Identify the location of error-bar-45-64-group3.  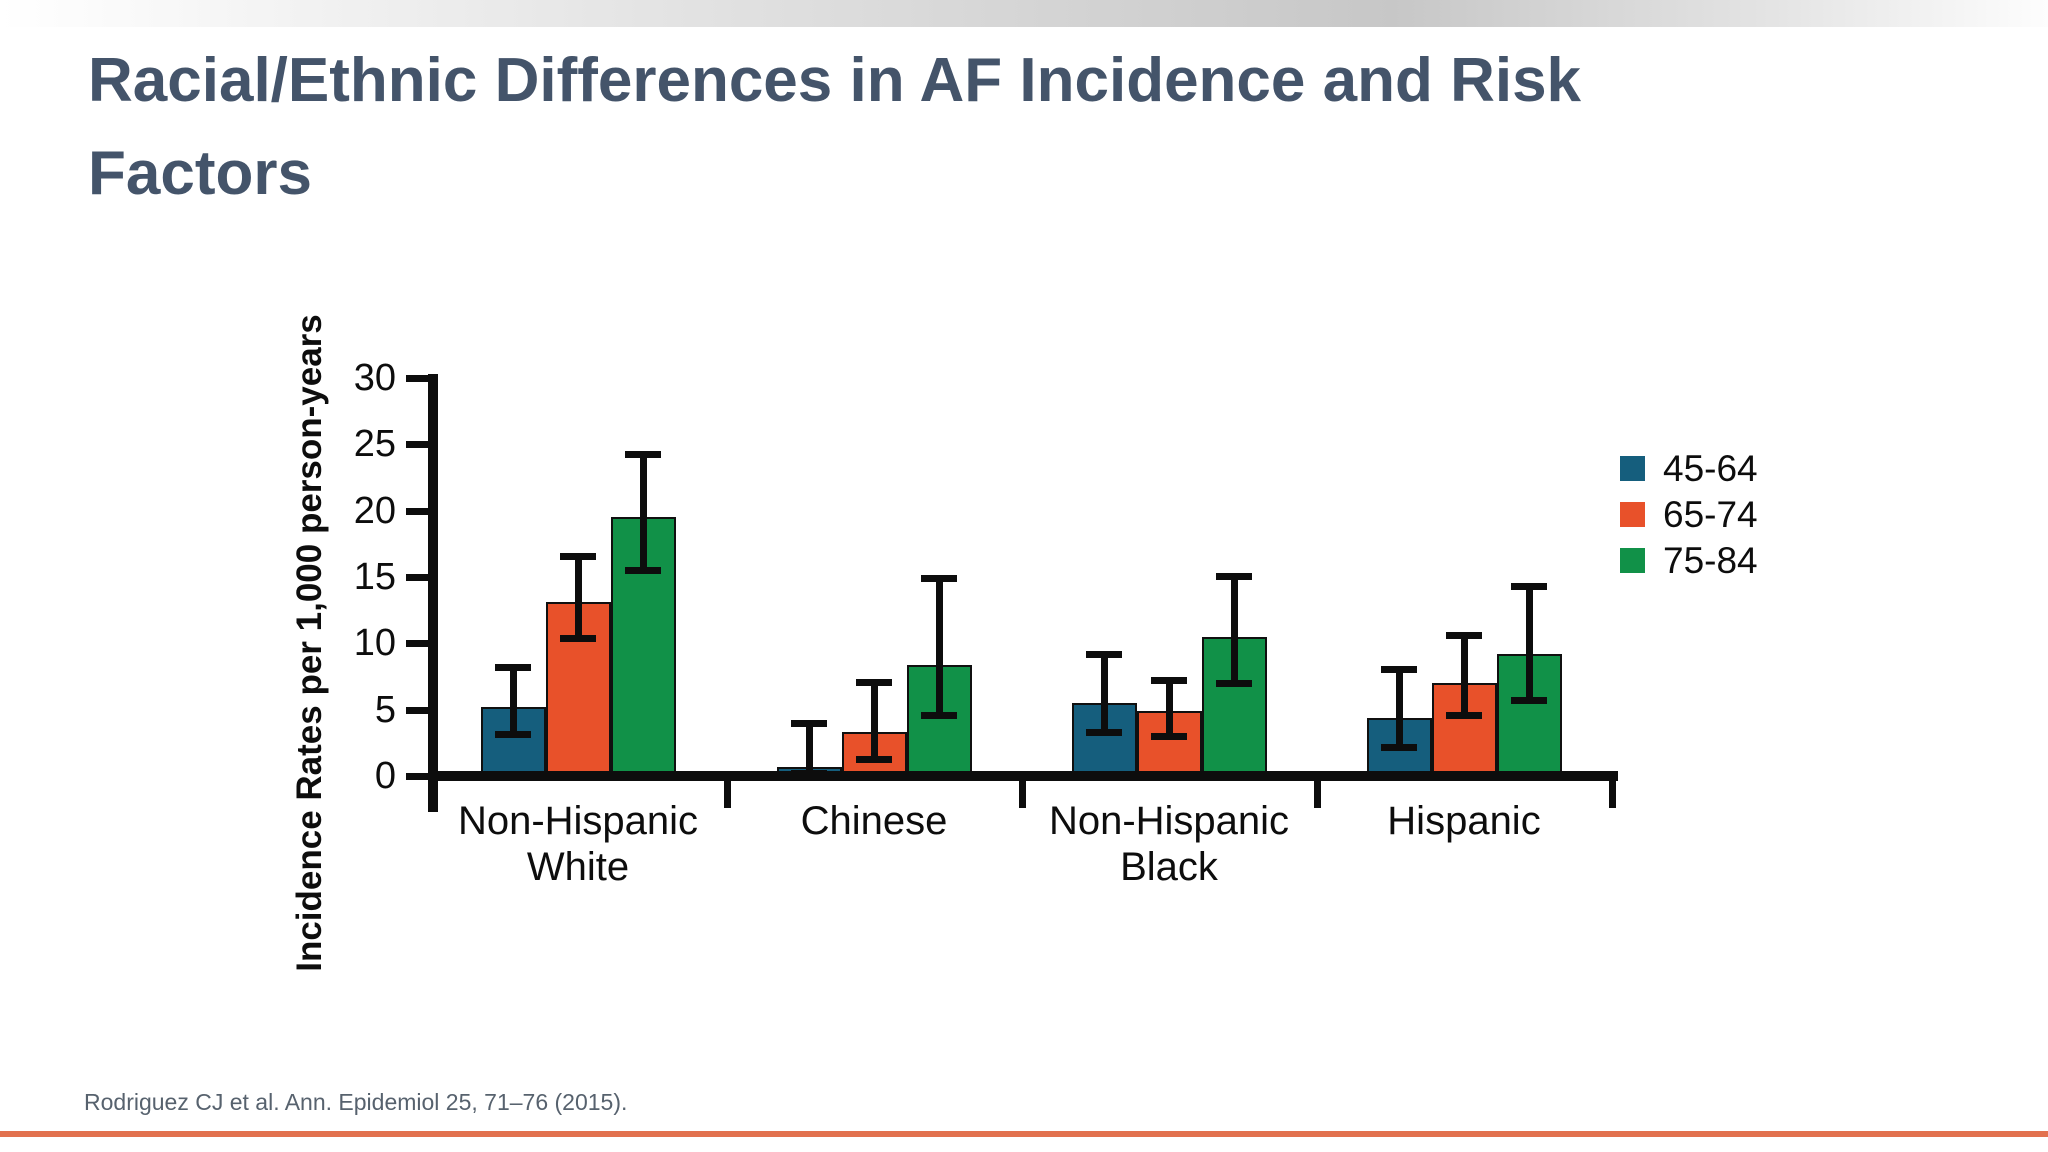
(1399, 707).